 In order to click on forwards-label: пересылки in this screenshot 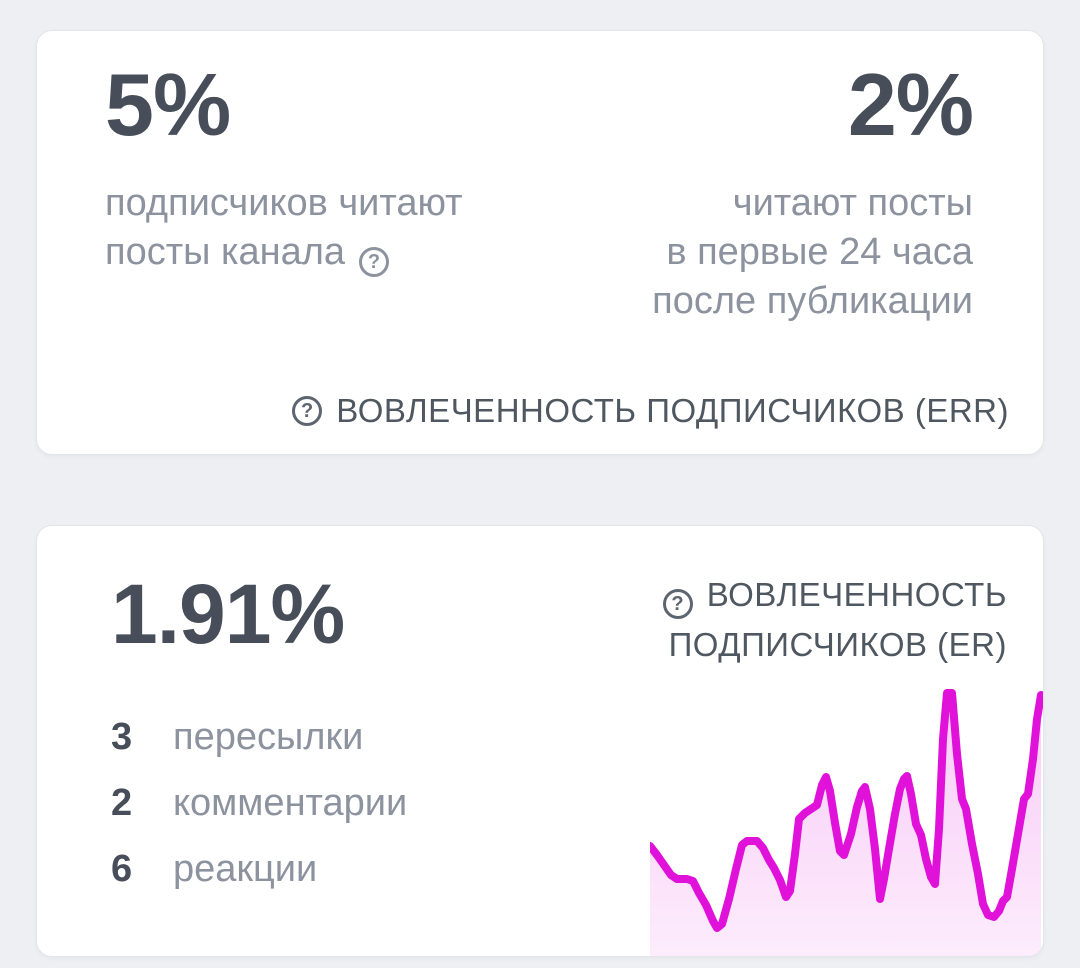, I will do `click(268, 737)`.